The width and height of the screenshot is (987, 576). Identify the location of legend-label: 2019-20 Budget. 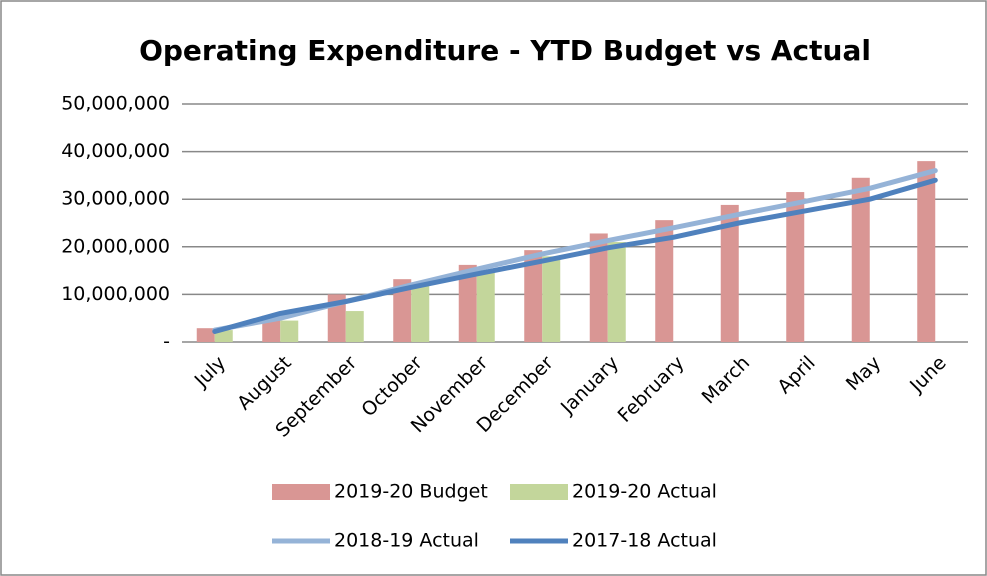
(411, 492).